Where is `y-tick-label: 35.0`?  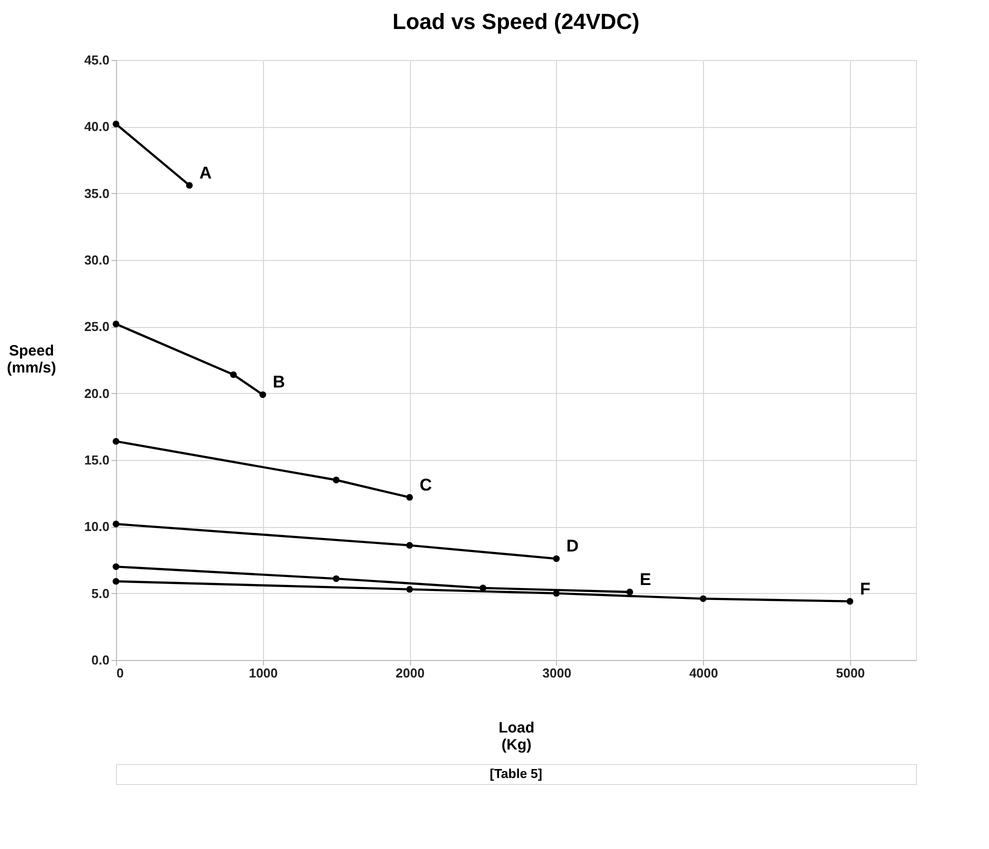 y-tick-label: 35.0 is located at coordinates (97, 193).